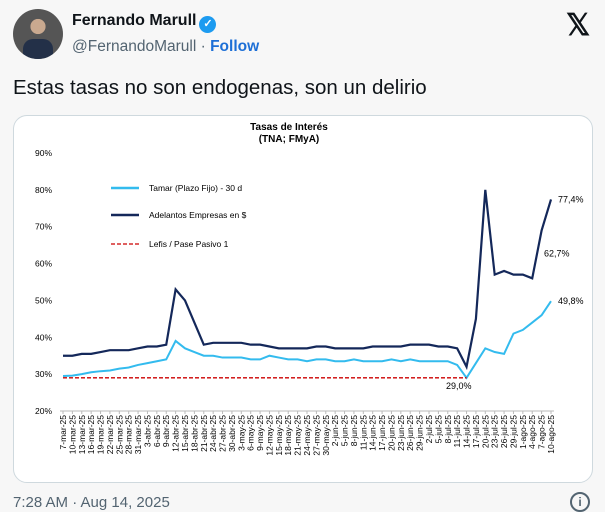 The width and height of the screenshot is (605, 512). What do you see at coordinates (82, 434) in the screenshot?
I see `x-tick-label: 13-mar-25` at bounding box center [82, 434].